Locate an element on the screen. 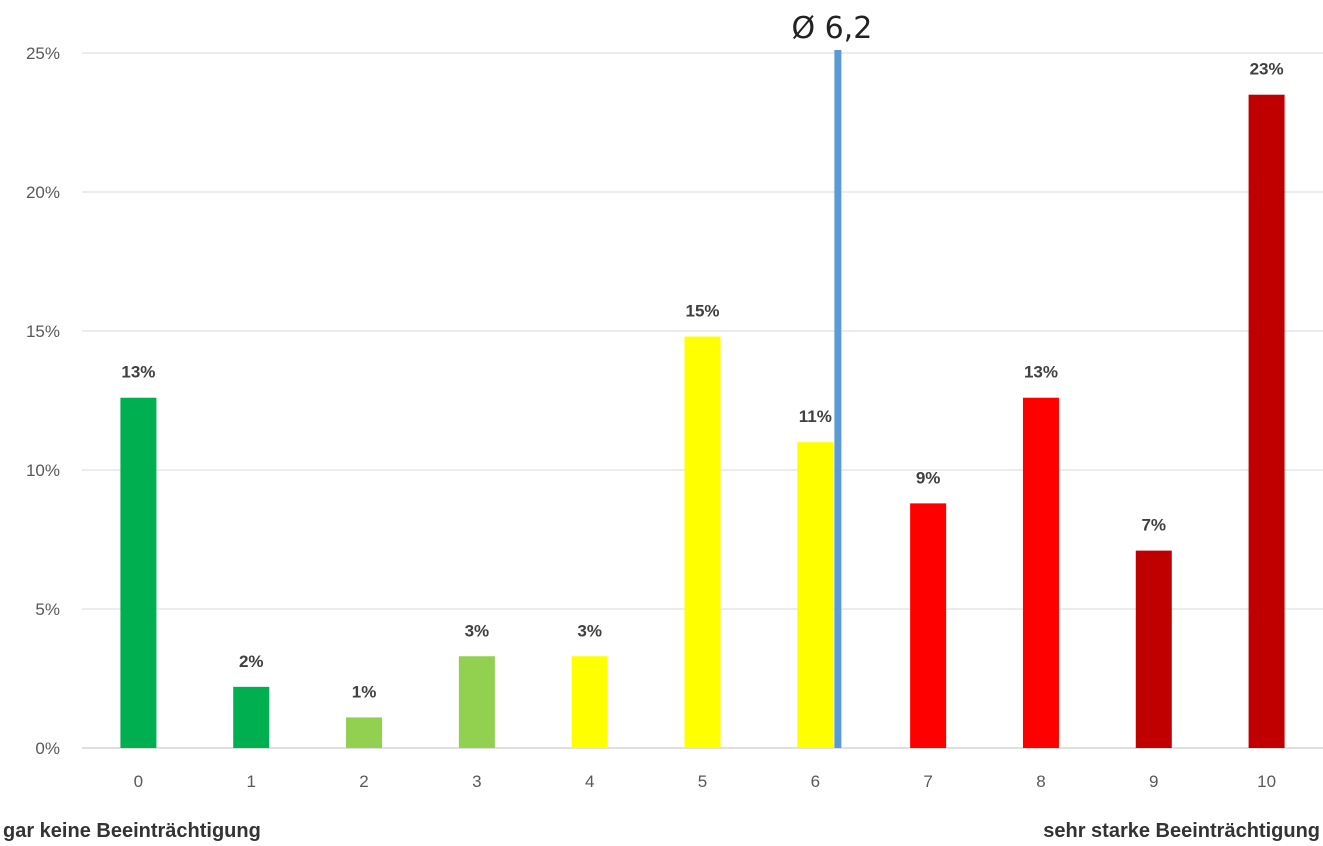  x-tick-label: 4 is located at coordinates (589, 781).